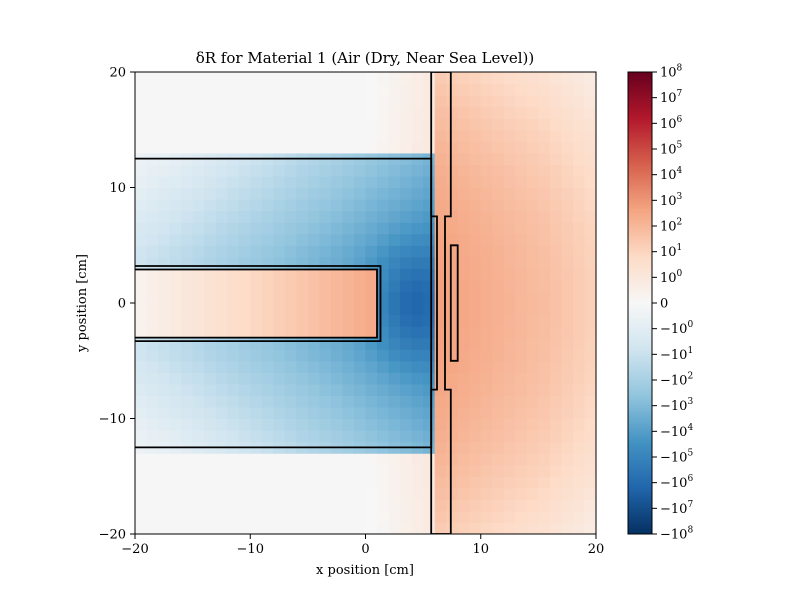  Describe the element at coordinates (441, 303) in the screenshot. I see `outline-plate` at that location.